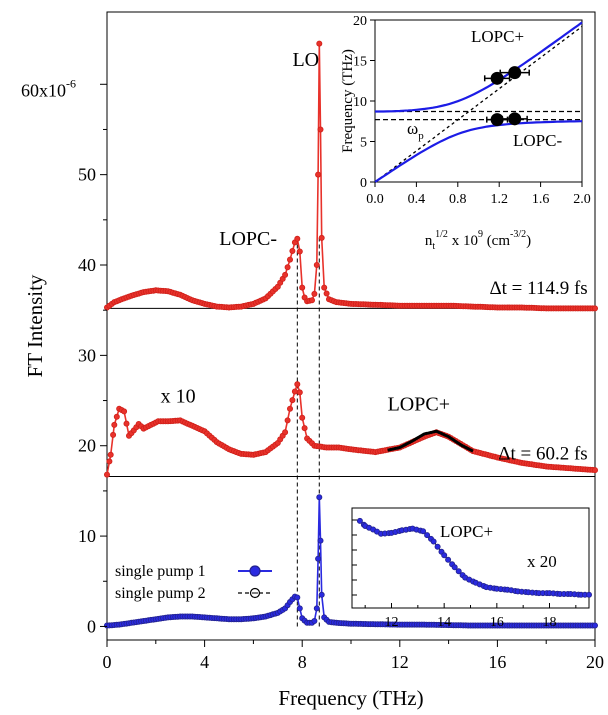 The height and width of the screenshot is (715, 608). I want to click on inset-x-label-sup: 1/2, so click(441, 234).